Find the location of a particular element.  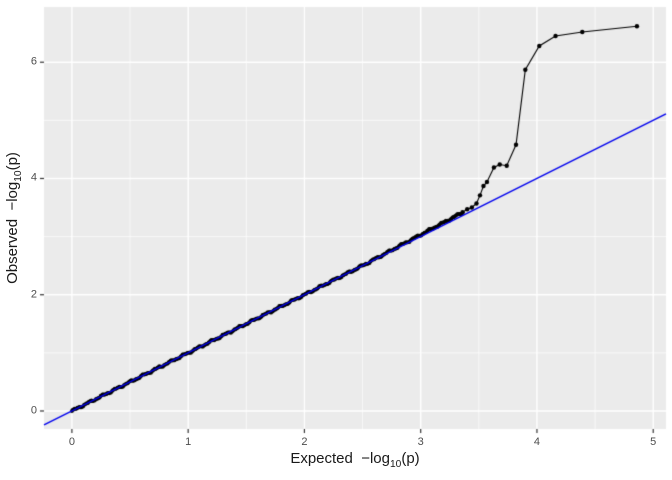

y-axis-title-suffix: (p) is located at coordinates (12, 161).